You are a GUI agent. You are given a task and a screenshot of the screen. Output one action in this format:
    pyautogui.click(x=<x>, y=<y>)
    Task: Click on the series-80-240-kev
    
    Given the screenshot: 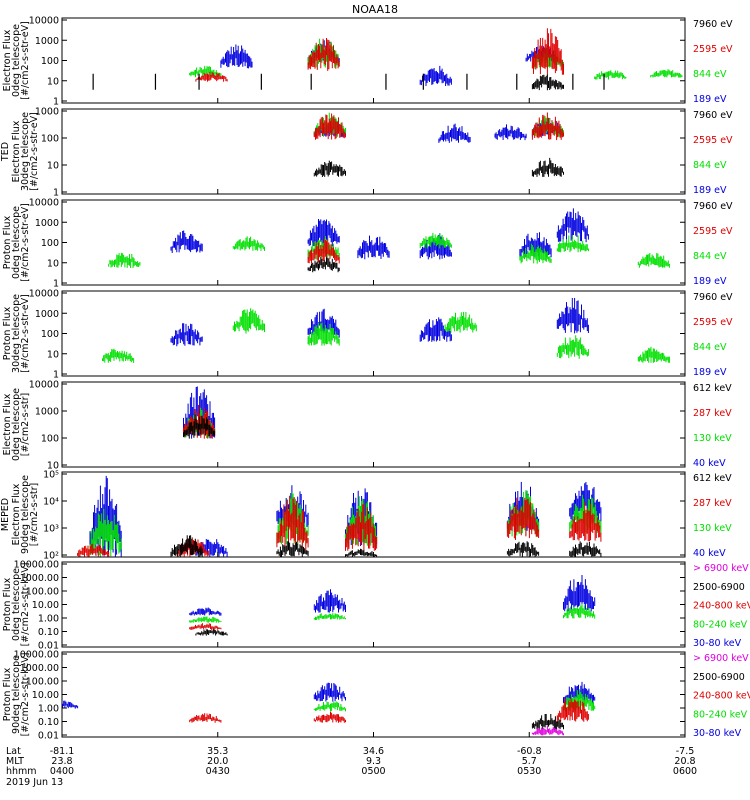 What is the action you would take?
    pyautogui.click(x=392, y=613)
    